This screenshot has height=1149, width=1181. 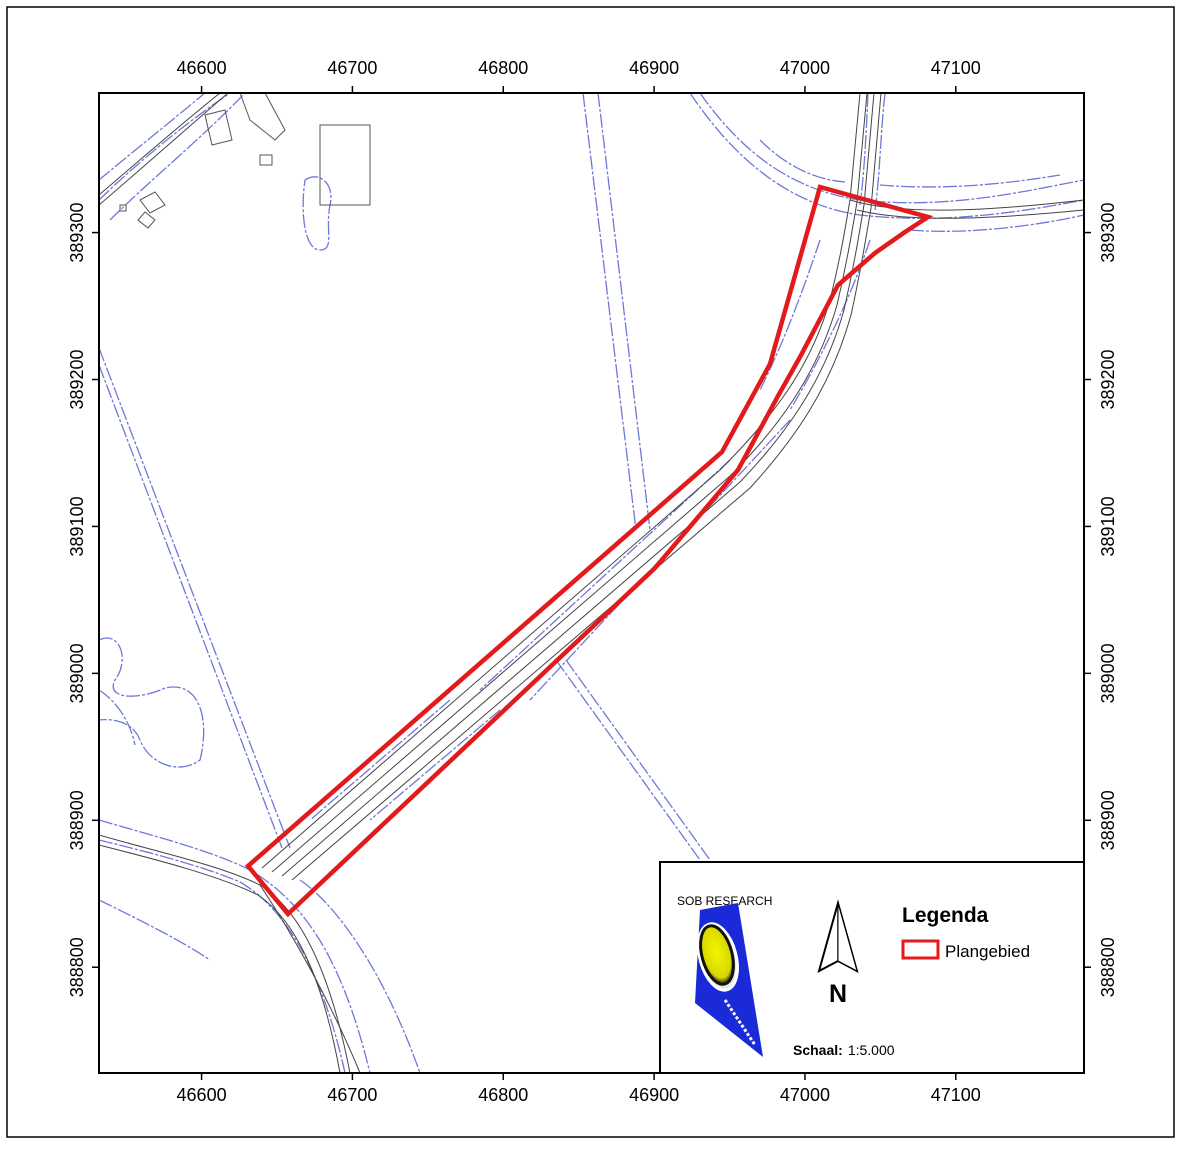 What do you see at coordinates (724, 975) in the screenshot?
I see `sob-research-logo: SOB RESEARCH` at bounding box center [724, 975].